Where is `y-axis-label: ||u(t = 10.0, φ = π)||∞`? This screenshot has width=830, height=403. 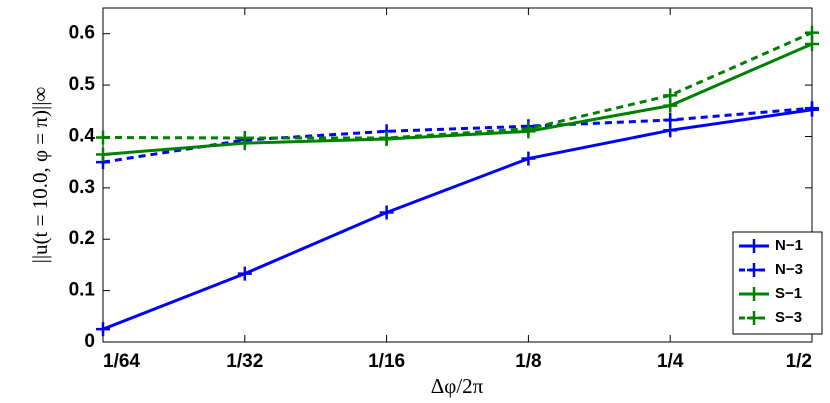
y-axis-label: ||u(t = 10.0, φ = π)||∞ is located at coordinates (40, 175).